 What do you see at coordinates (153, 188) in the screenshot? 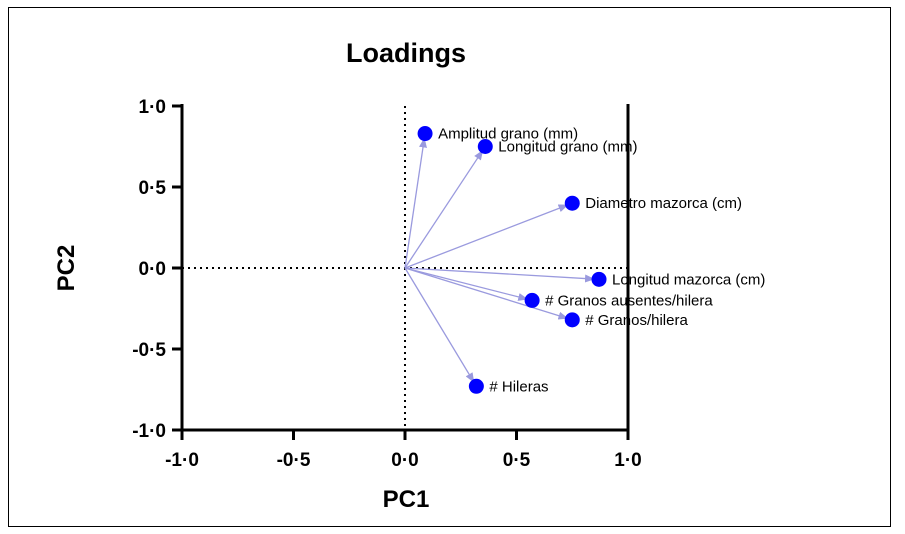
I see `y-tick-label: 0·5` at bounding box center [153, 188].